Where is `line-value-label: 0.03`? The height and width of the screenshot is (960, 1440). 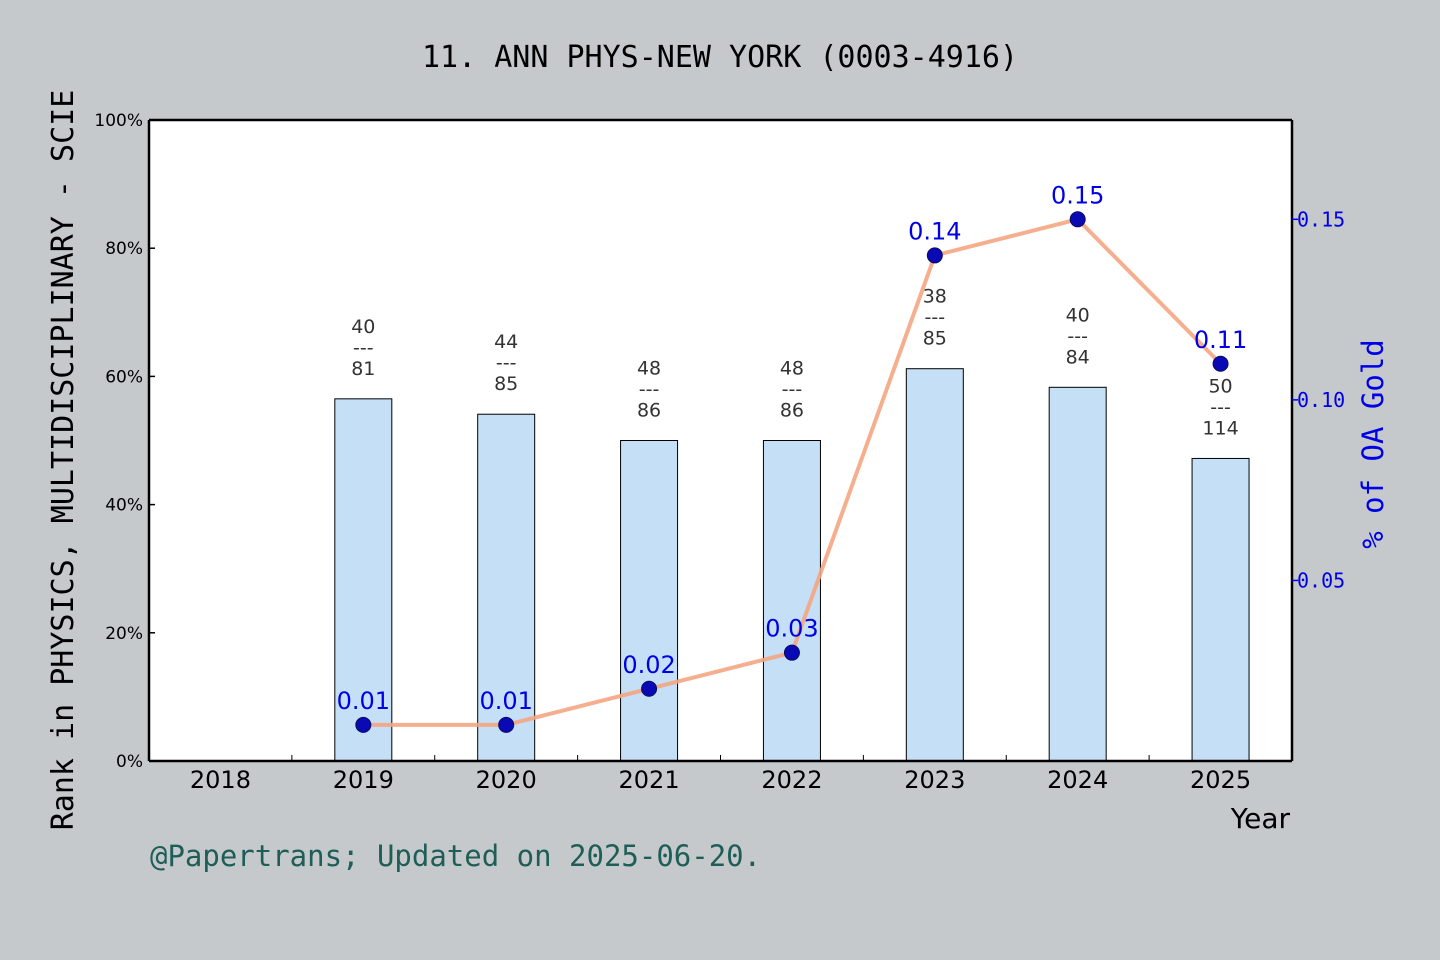 line-value-label: 0.03 is located at coordinates (791, 629).